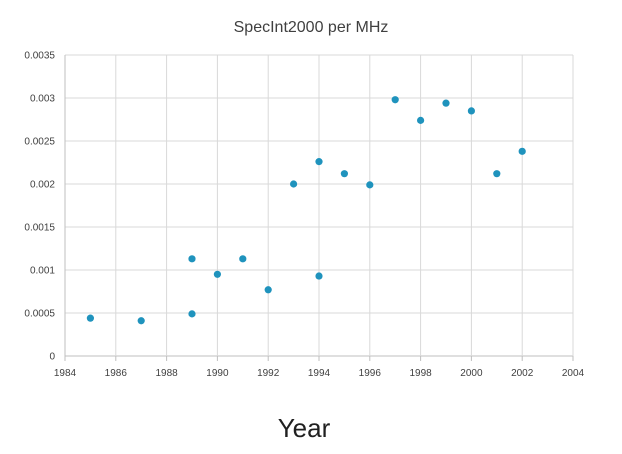  I want to click on y-tick-label: 0.0025, so click(39, 142).